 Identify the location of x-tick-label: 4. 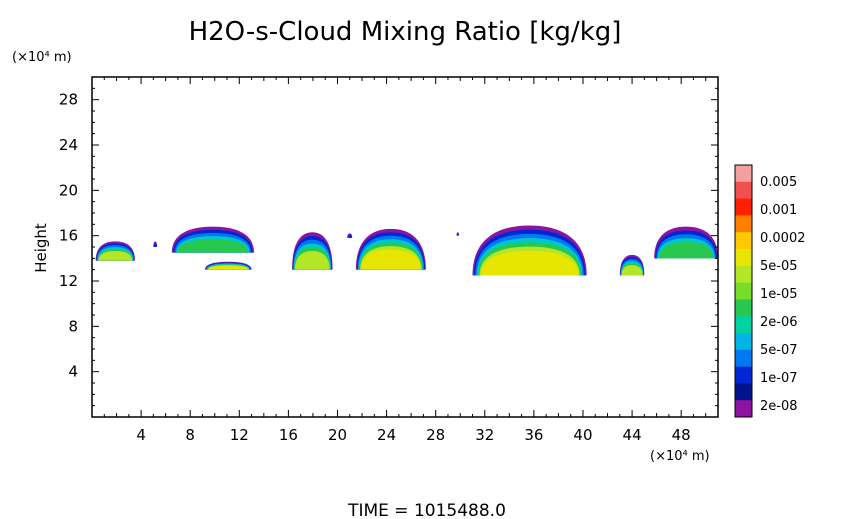
(141, 435).